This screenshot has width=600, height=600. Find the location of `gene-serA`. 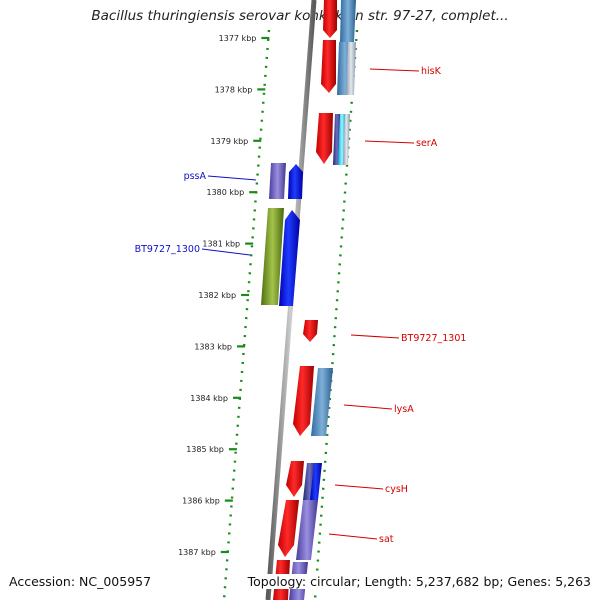

gene-serA is located at coordinates (324, 138).